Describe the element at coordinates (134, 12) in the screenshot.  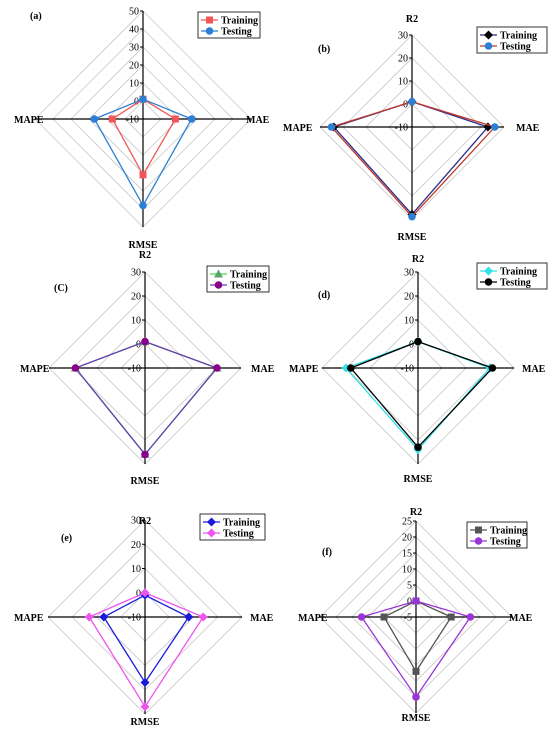
I see `tick-label: 50` at that location.